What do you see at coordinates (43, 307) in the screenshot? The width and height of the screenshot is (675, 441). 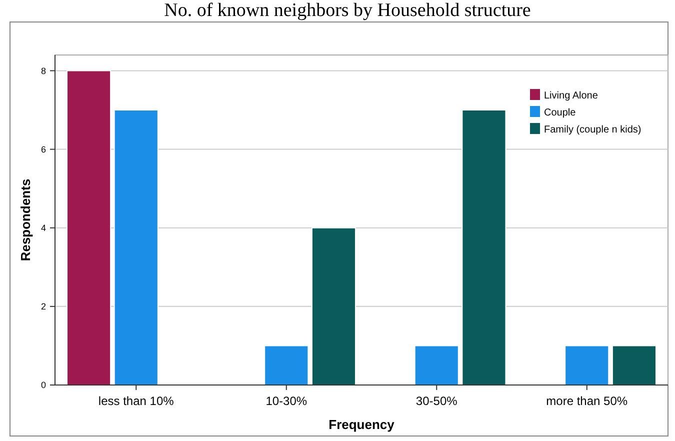 I see `y-tick-label: 2` at bounding box center [43, 307].